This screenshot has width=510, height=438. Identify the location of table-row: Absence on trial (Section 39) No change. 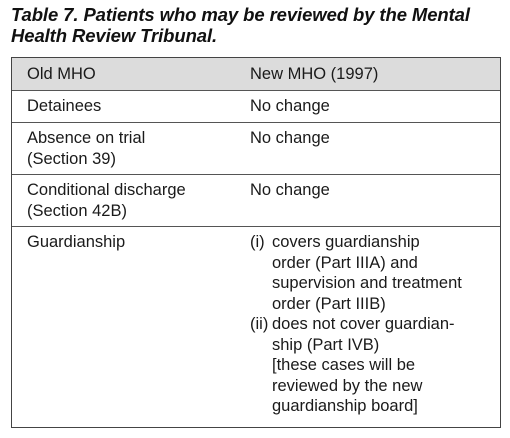
(256, 149).